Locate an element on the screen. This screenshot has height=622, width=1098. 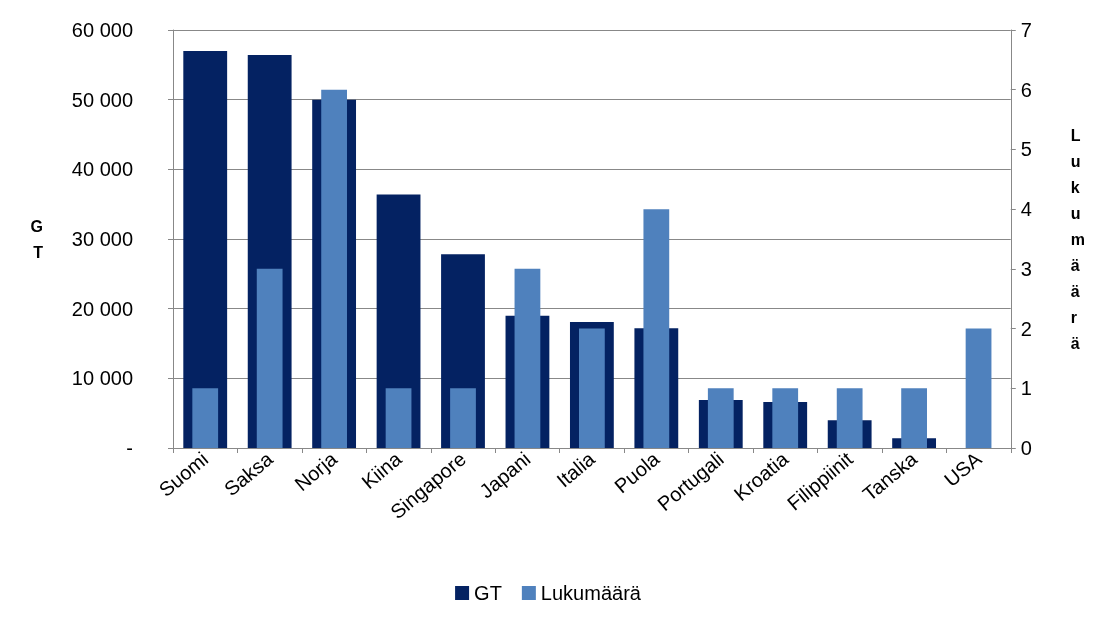
legend-label: GT is located at coordinates (488, 593).